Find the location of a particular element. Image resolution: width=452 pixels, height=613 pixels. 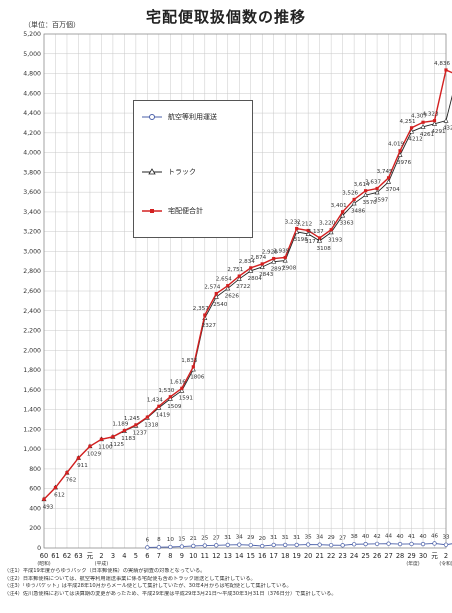

x-tick-label: 60 is located at coordinates (44, 556).